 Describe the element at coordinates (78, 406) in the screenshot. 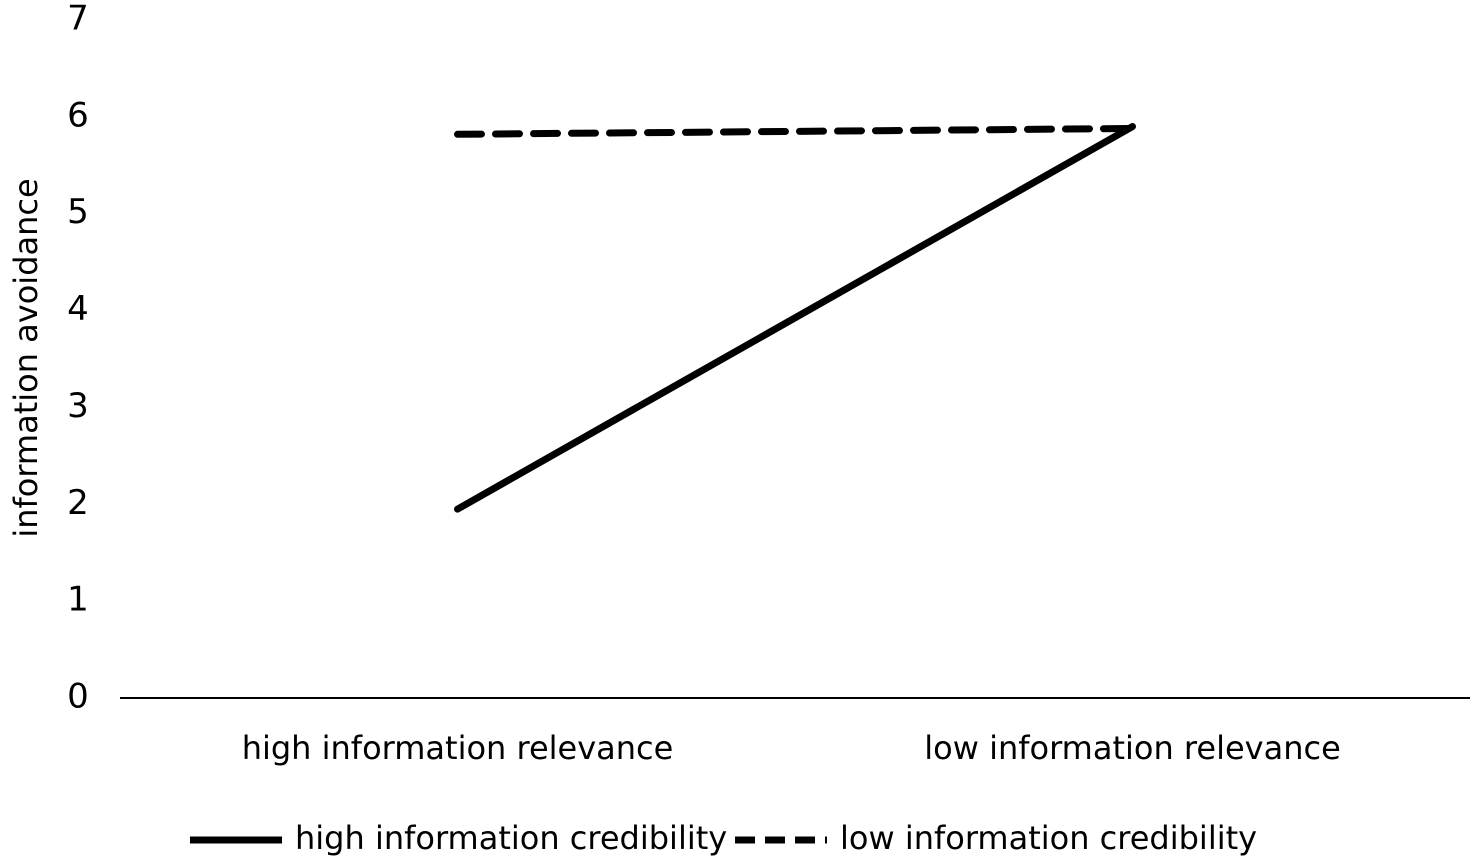

I see `y-tick-label: 3` at that location.